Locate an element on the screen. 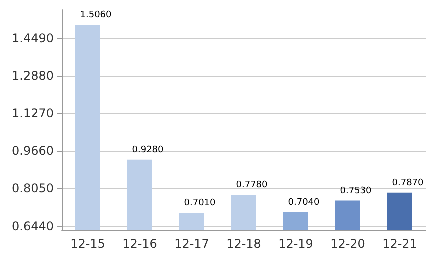  data-label: 0.7040 is located at coordinates (304, 203).